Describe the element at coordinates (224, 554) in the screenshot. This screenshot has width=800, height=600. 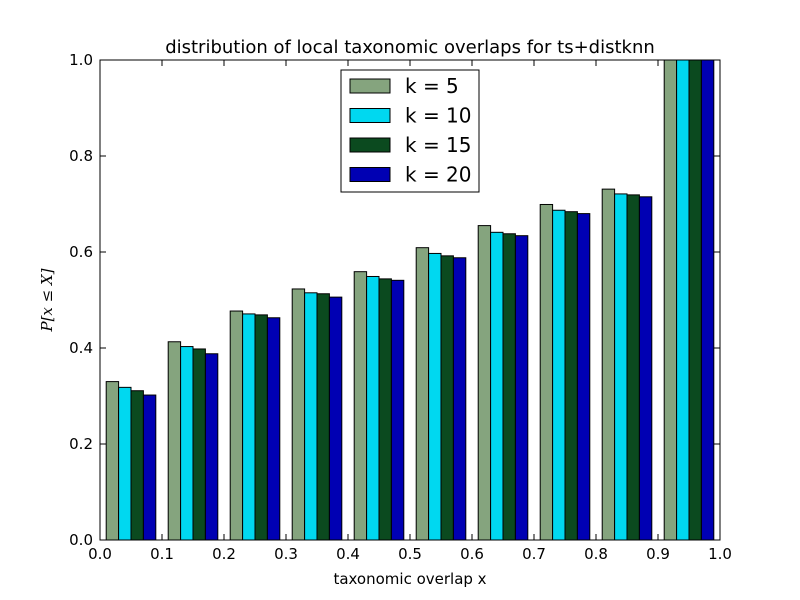
I see `x-tick-label: 0.2` at that location.